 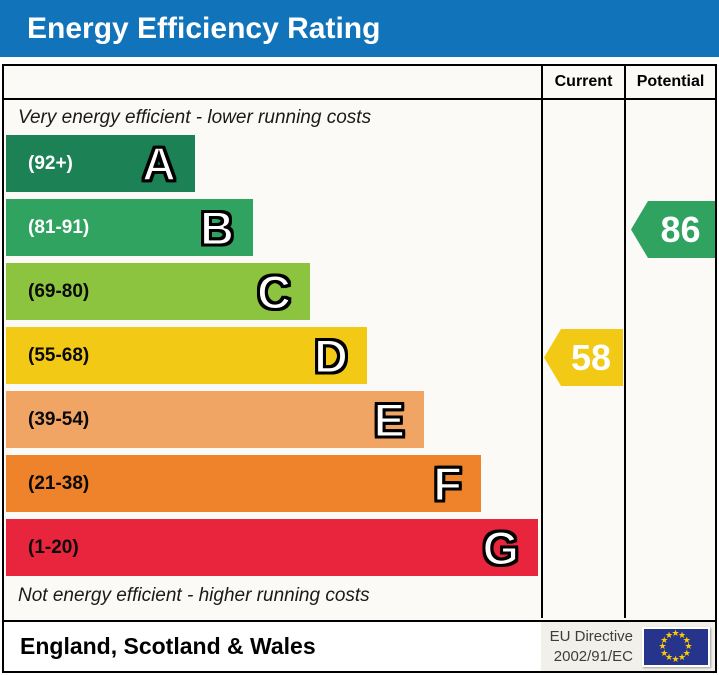 I want to click on table-header-row: Current Potential, so click(x=359, y=83).